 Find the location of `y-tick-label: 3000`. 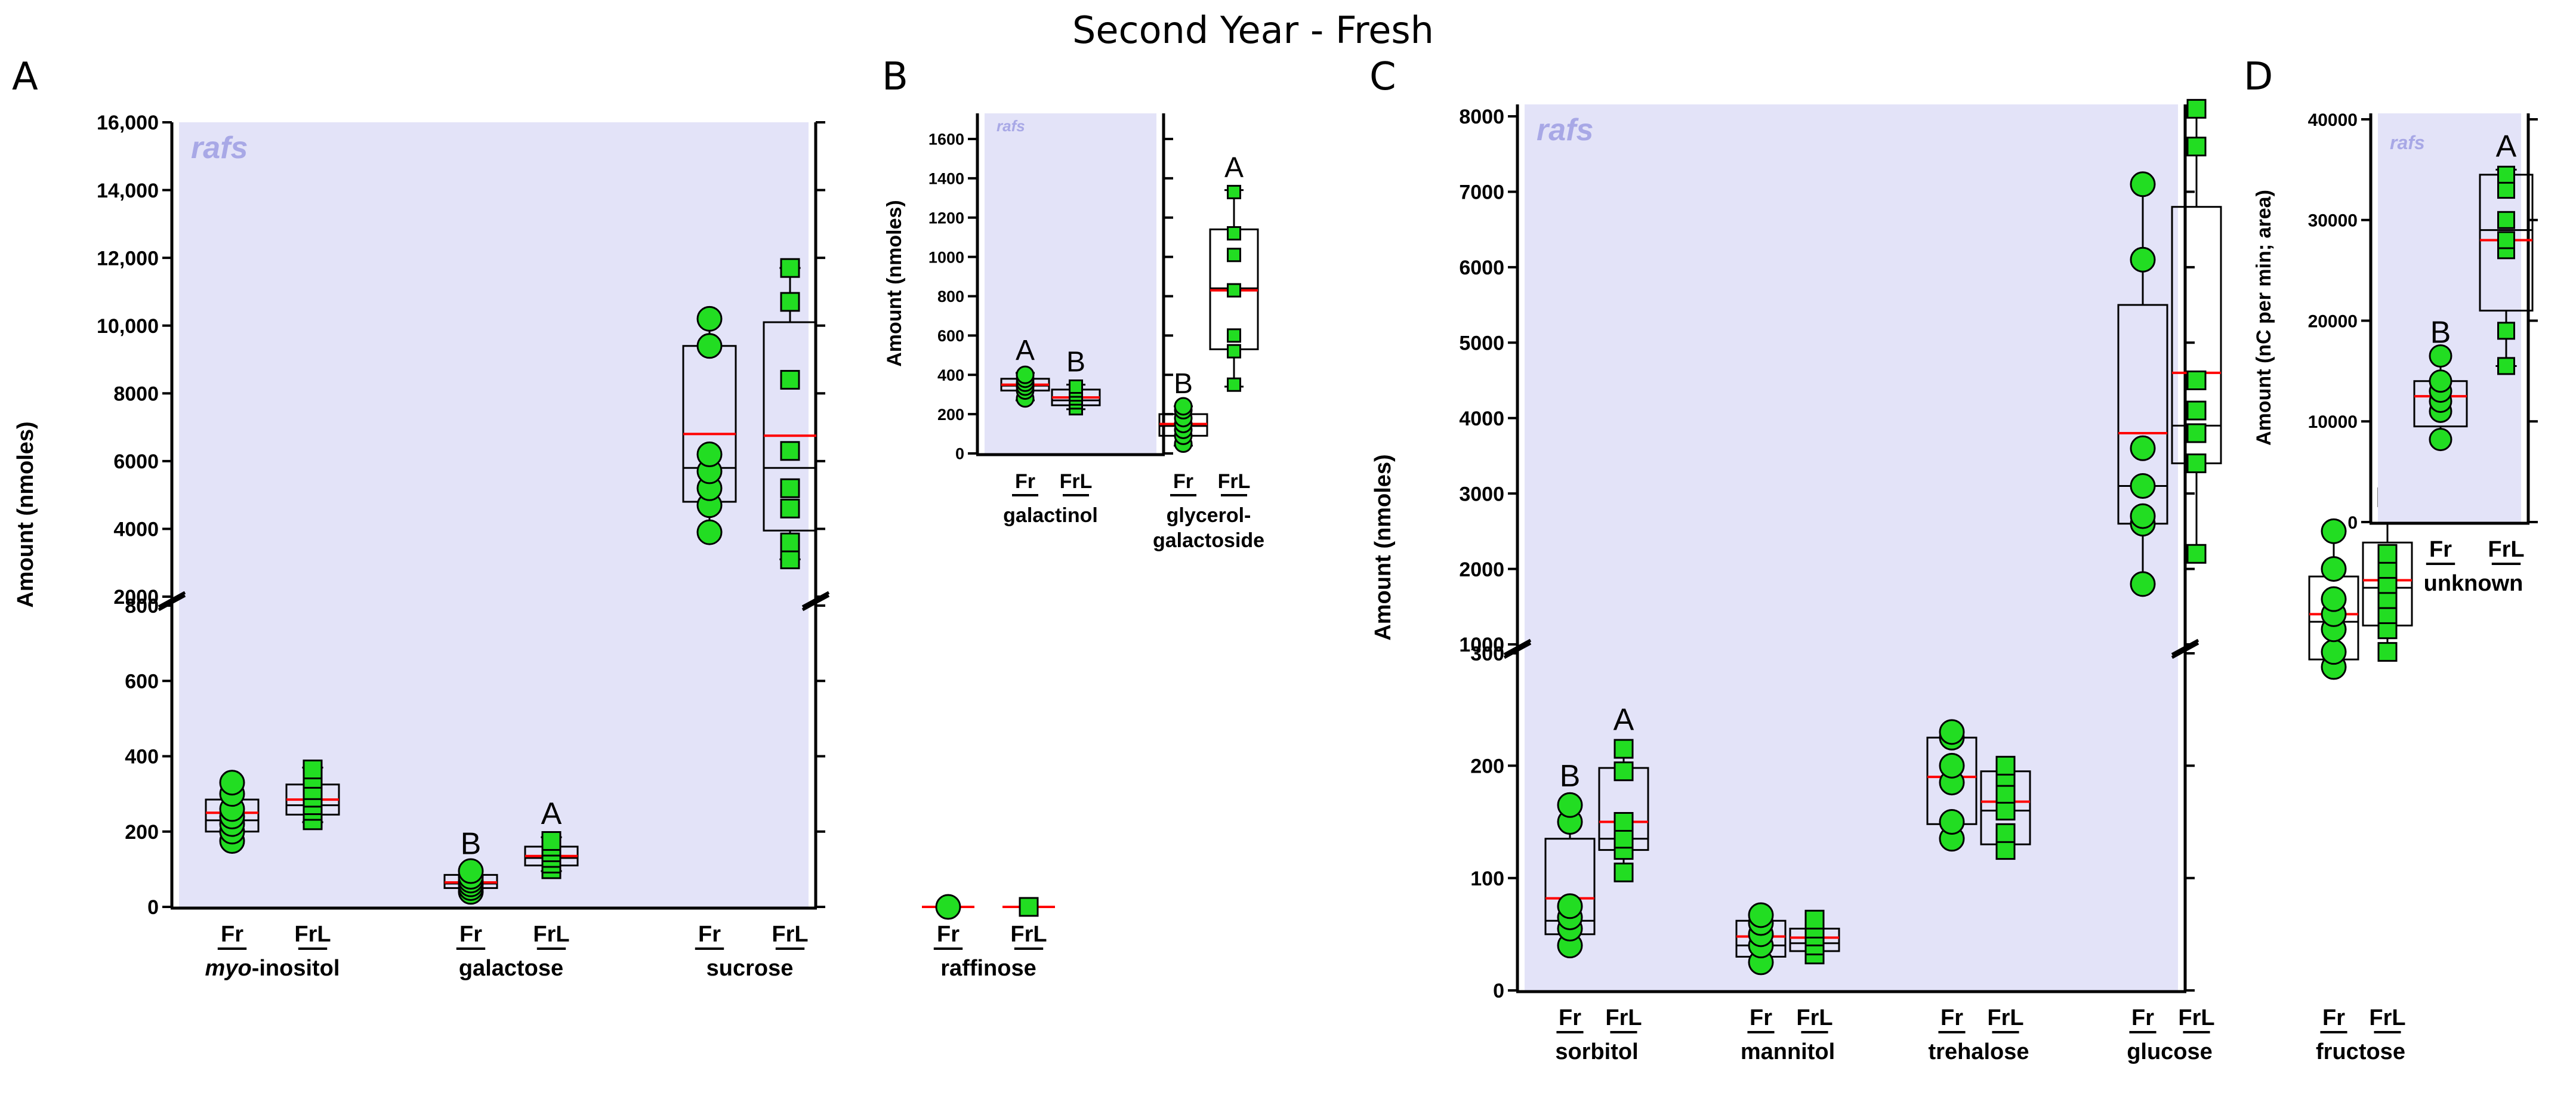

y-tick-label: 3000 is located at coordinates (1481, 494).